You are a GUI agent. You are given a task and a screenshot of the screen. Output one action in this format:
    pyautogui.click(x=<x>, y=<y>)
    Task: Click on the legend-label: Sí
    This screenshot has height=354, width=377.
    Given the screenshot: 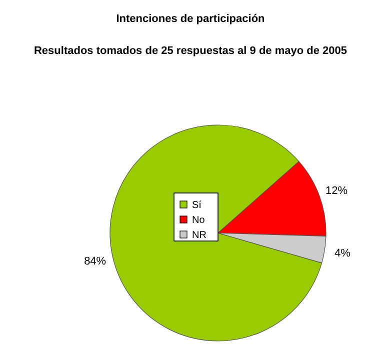 What is the action you would take?
    pyautogui.click(x=197, y=205)
    